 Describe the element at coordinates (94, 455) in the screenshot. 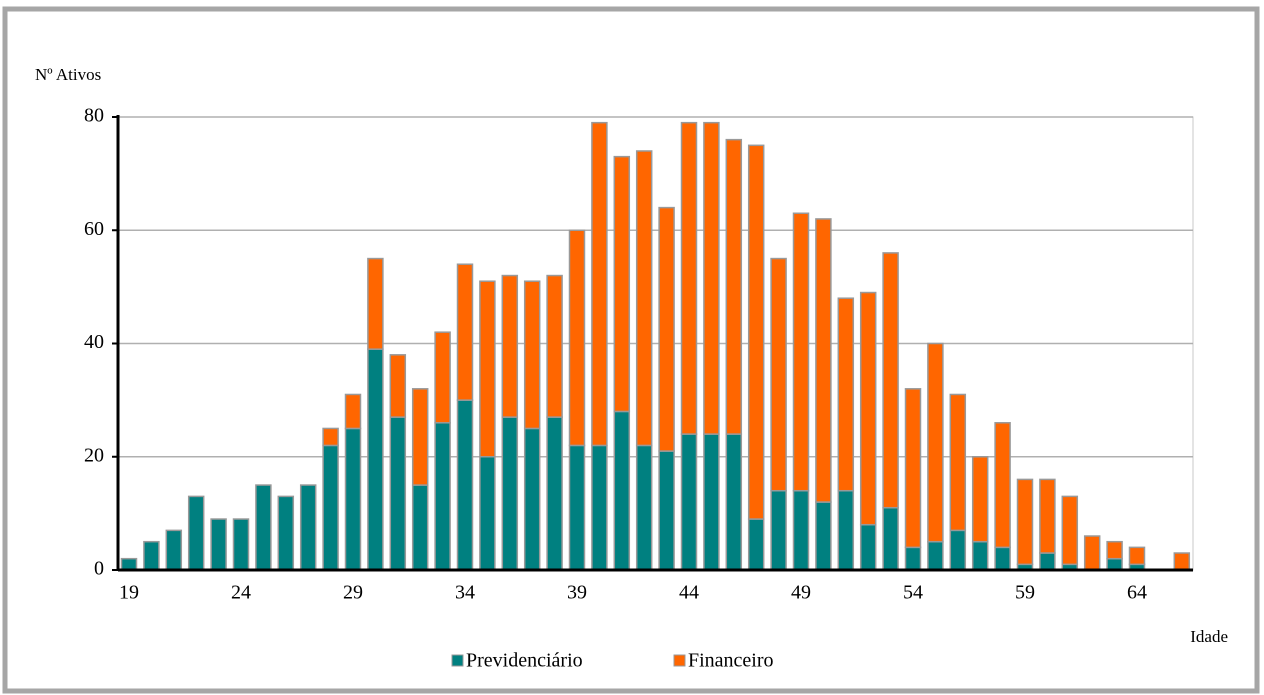

I see `y-tick-label: 20` at that location.